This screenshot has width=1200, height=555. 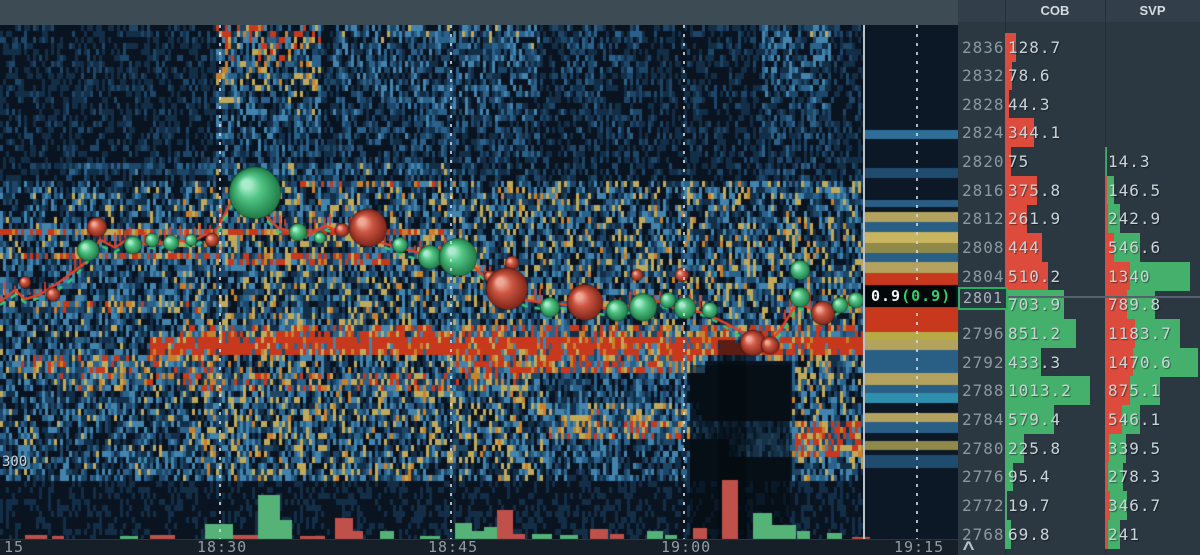 I want to click on ladder-row: 2780 225.8 339.5, so click(x=1079, y=448).